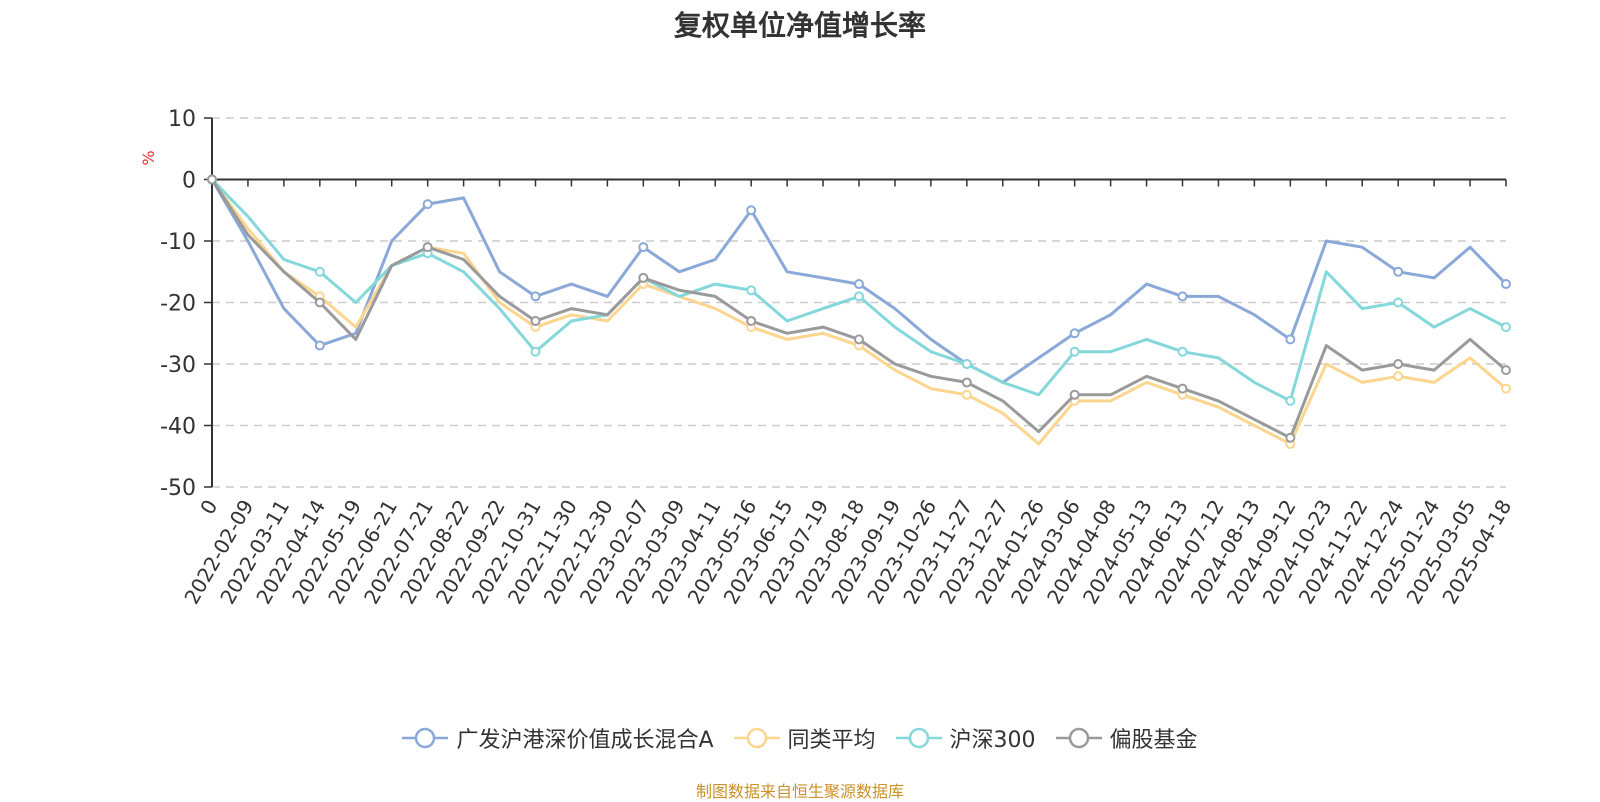  Describe the element at coordinates (148, 157) in the screenshot. I see `y-axis-label: %` at that location.